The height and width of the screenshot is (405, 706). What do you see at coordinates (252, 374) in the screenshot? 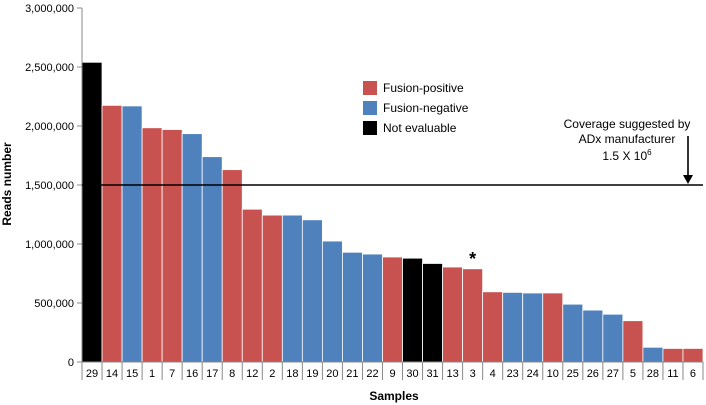
I see `x-tick-label: 12` at bounding box center [252, 374].